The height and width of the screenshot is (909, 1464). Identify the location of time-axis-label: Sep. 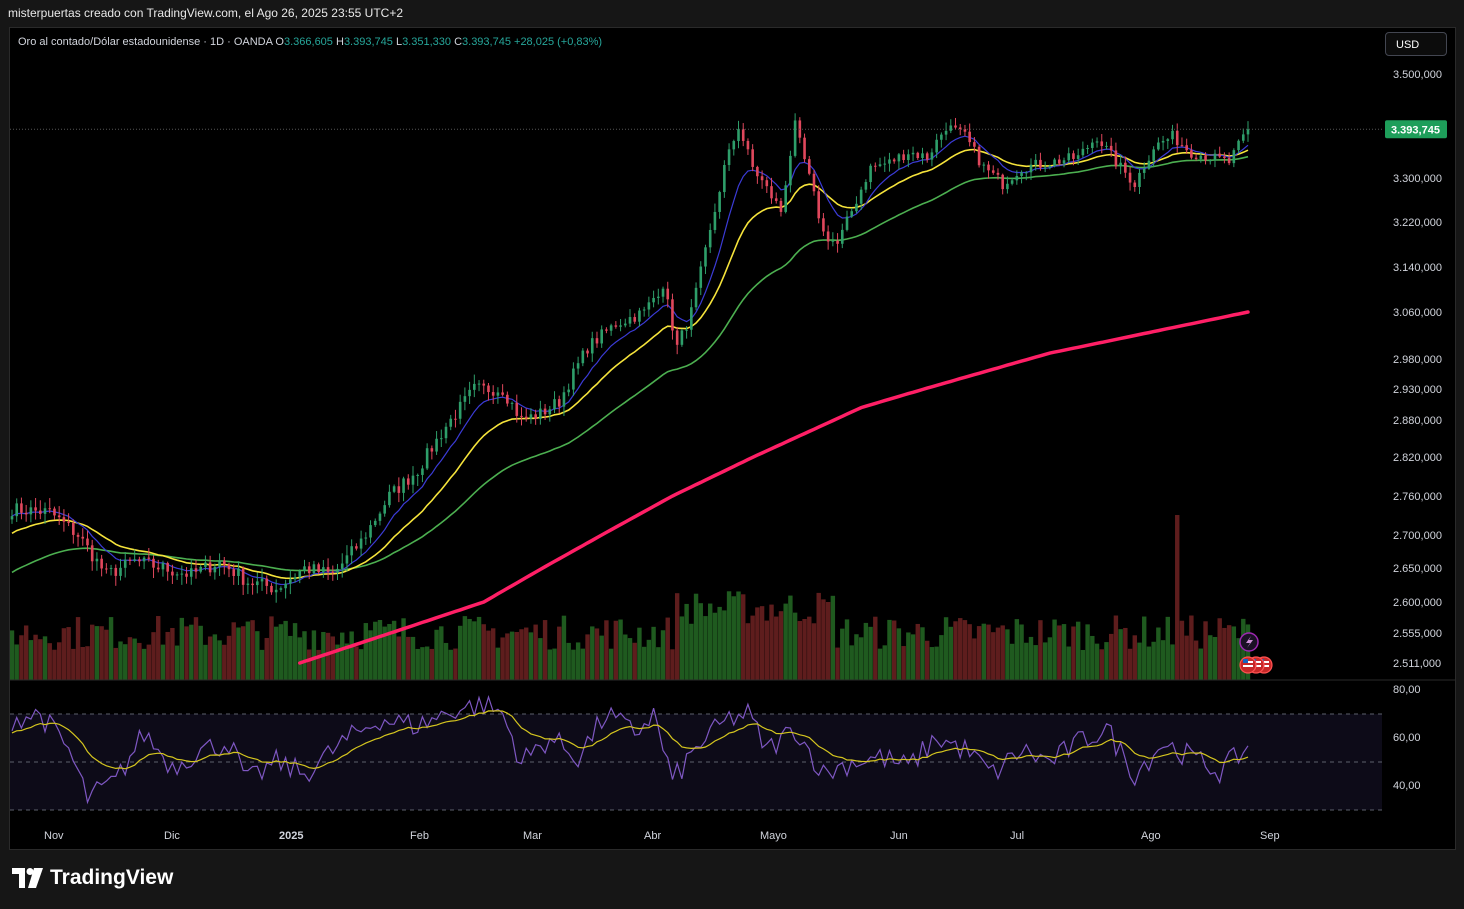
(1270, 836).